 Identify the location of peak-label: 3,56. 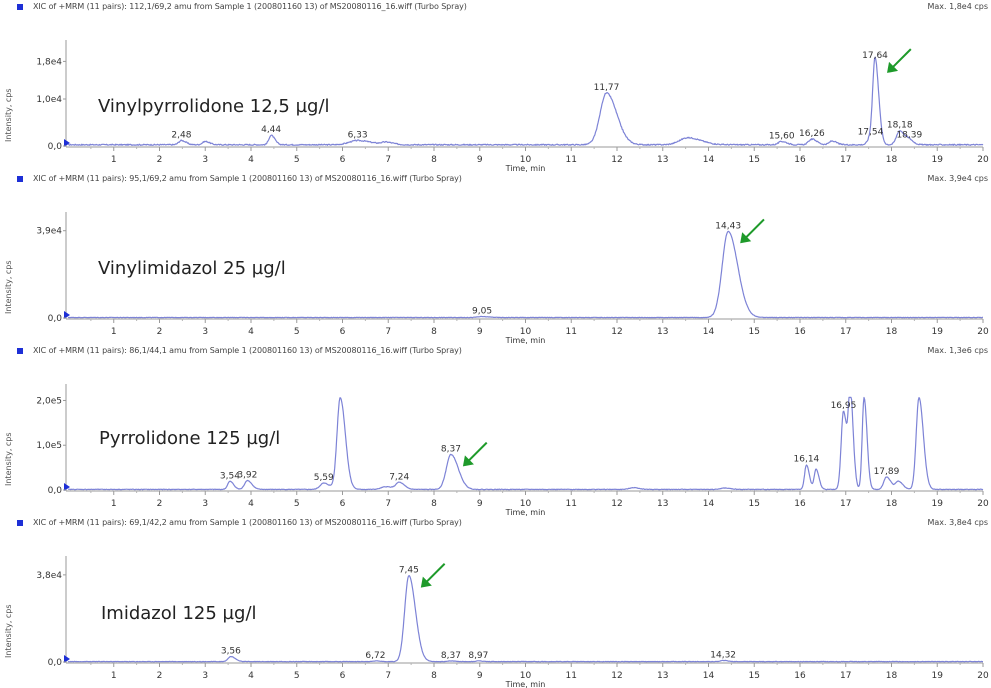
(231, 651).